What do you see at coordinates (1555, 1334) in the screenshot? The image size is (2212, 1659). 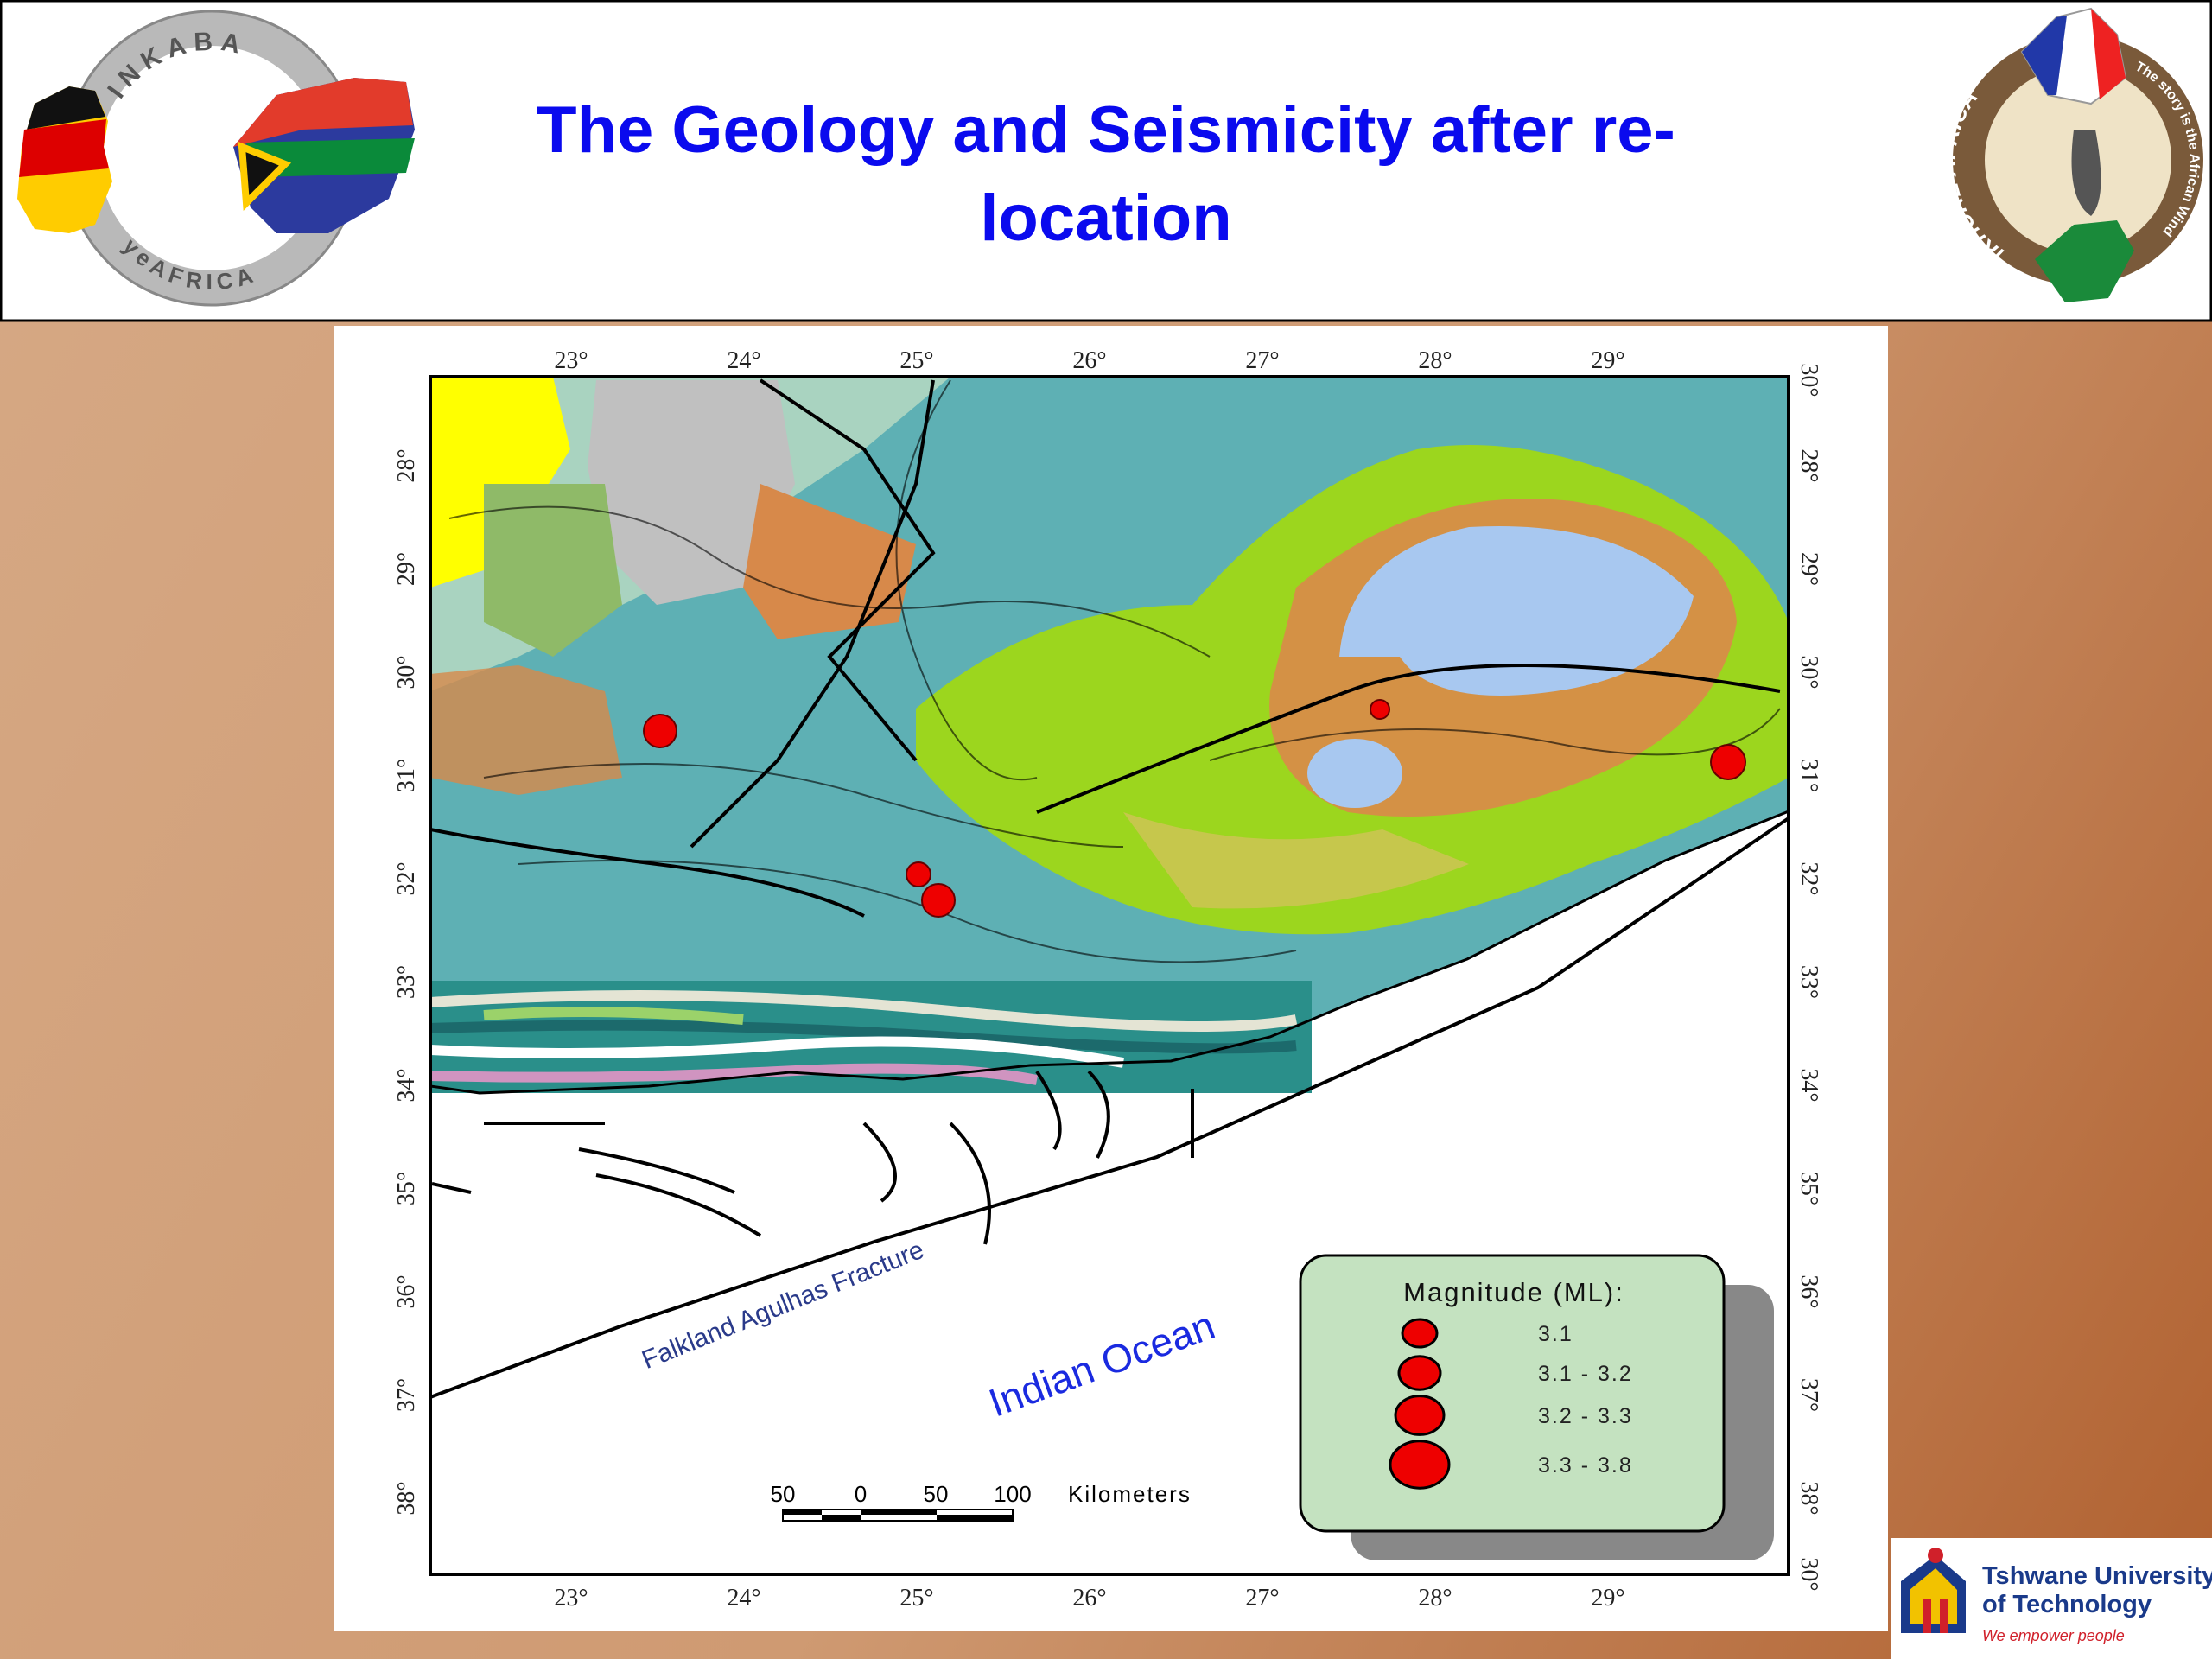 I see `legend-label: 3.1` at bounding box center [1555, 1334].